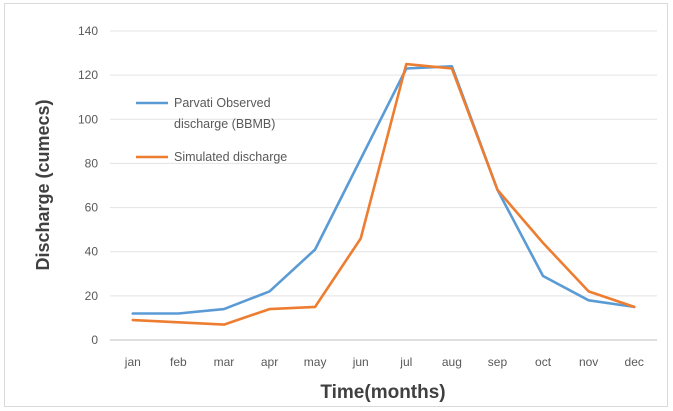 The height and width of the screenshot is (411, 673). Describe the element at coordinates (543, 362) in the screenshot. I see `x-tick-label-oct: oct` at that location.